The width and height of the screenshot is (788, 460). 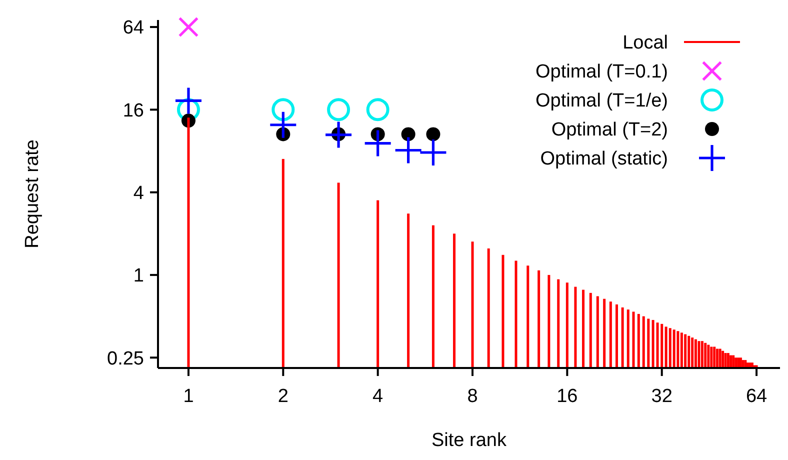 What do you see at coordinates (125, 359) in the screenshot?
I see `y-tick-label: 0.25` at bounding box center [125, 359].